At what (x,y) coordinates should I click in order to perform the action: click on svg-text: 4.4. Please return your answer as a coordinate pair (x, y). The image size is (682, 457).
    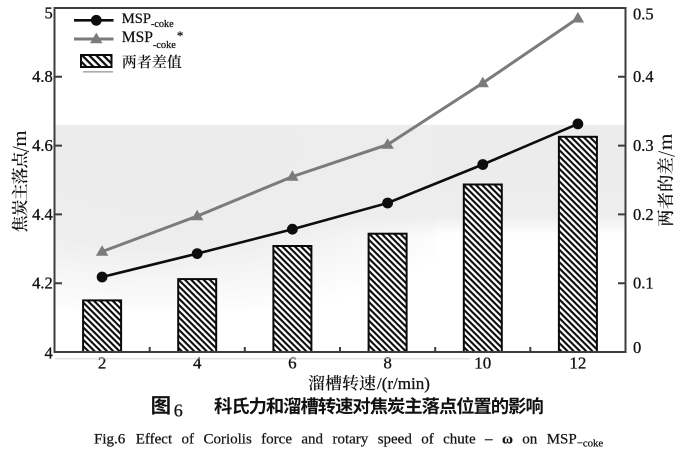
    Looking at the image, I should click on (42, 214).